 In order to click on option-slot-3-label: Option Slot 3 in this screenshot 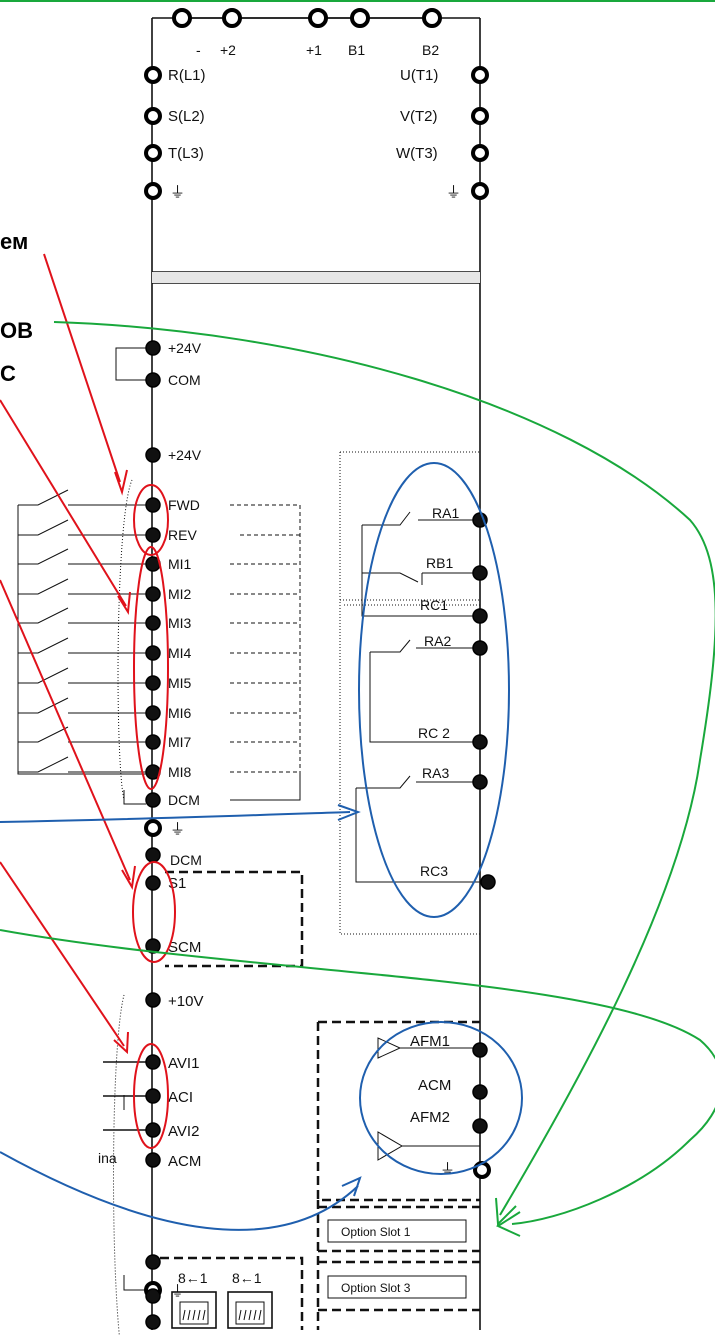, I will do `click(376, 1288)`.